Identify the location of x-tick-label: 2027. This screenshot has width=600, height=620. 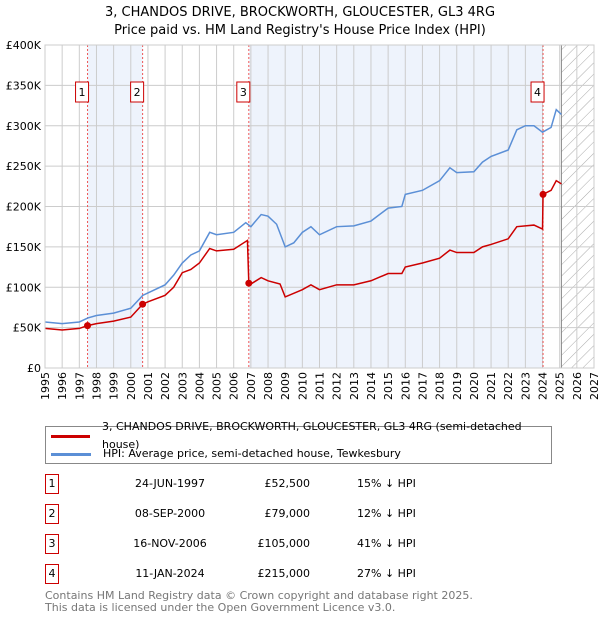
(594, 386).